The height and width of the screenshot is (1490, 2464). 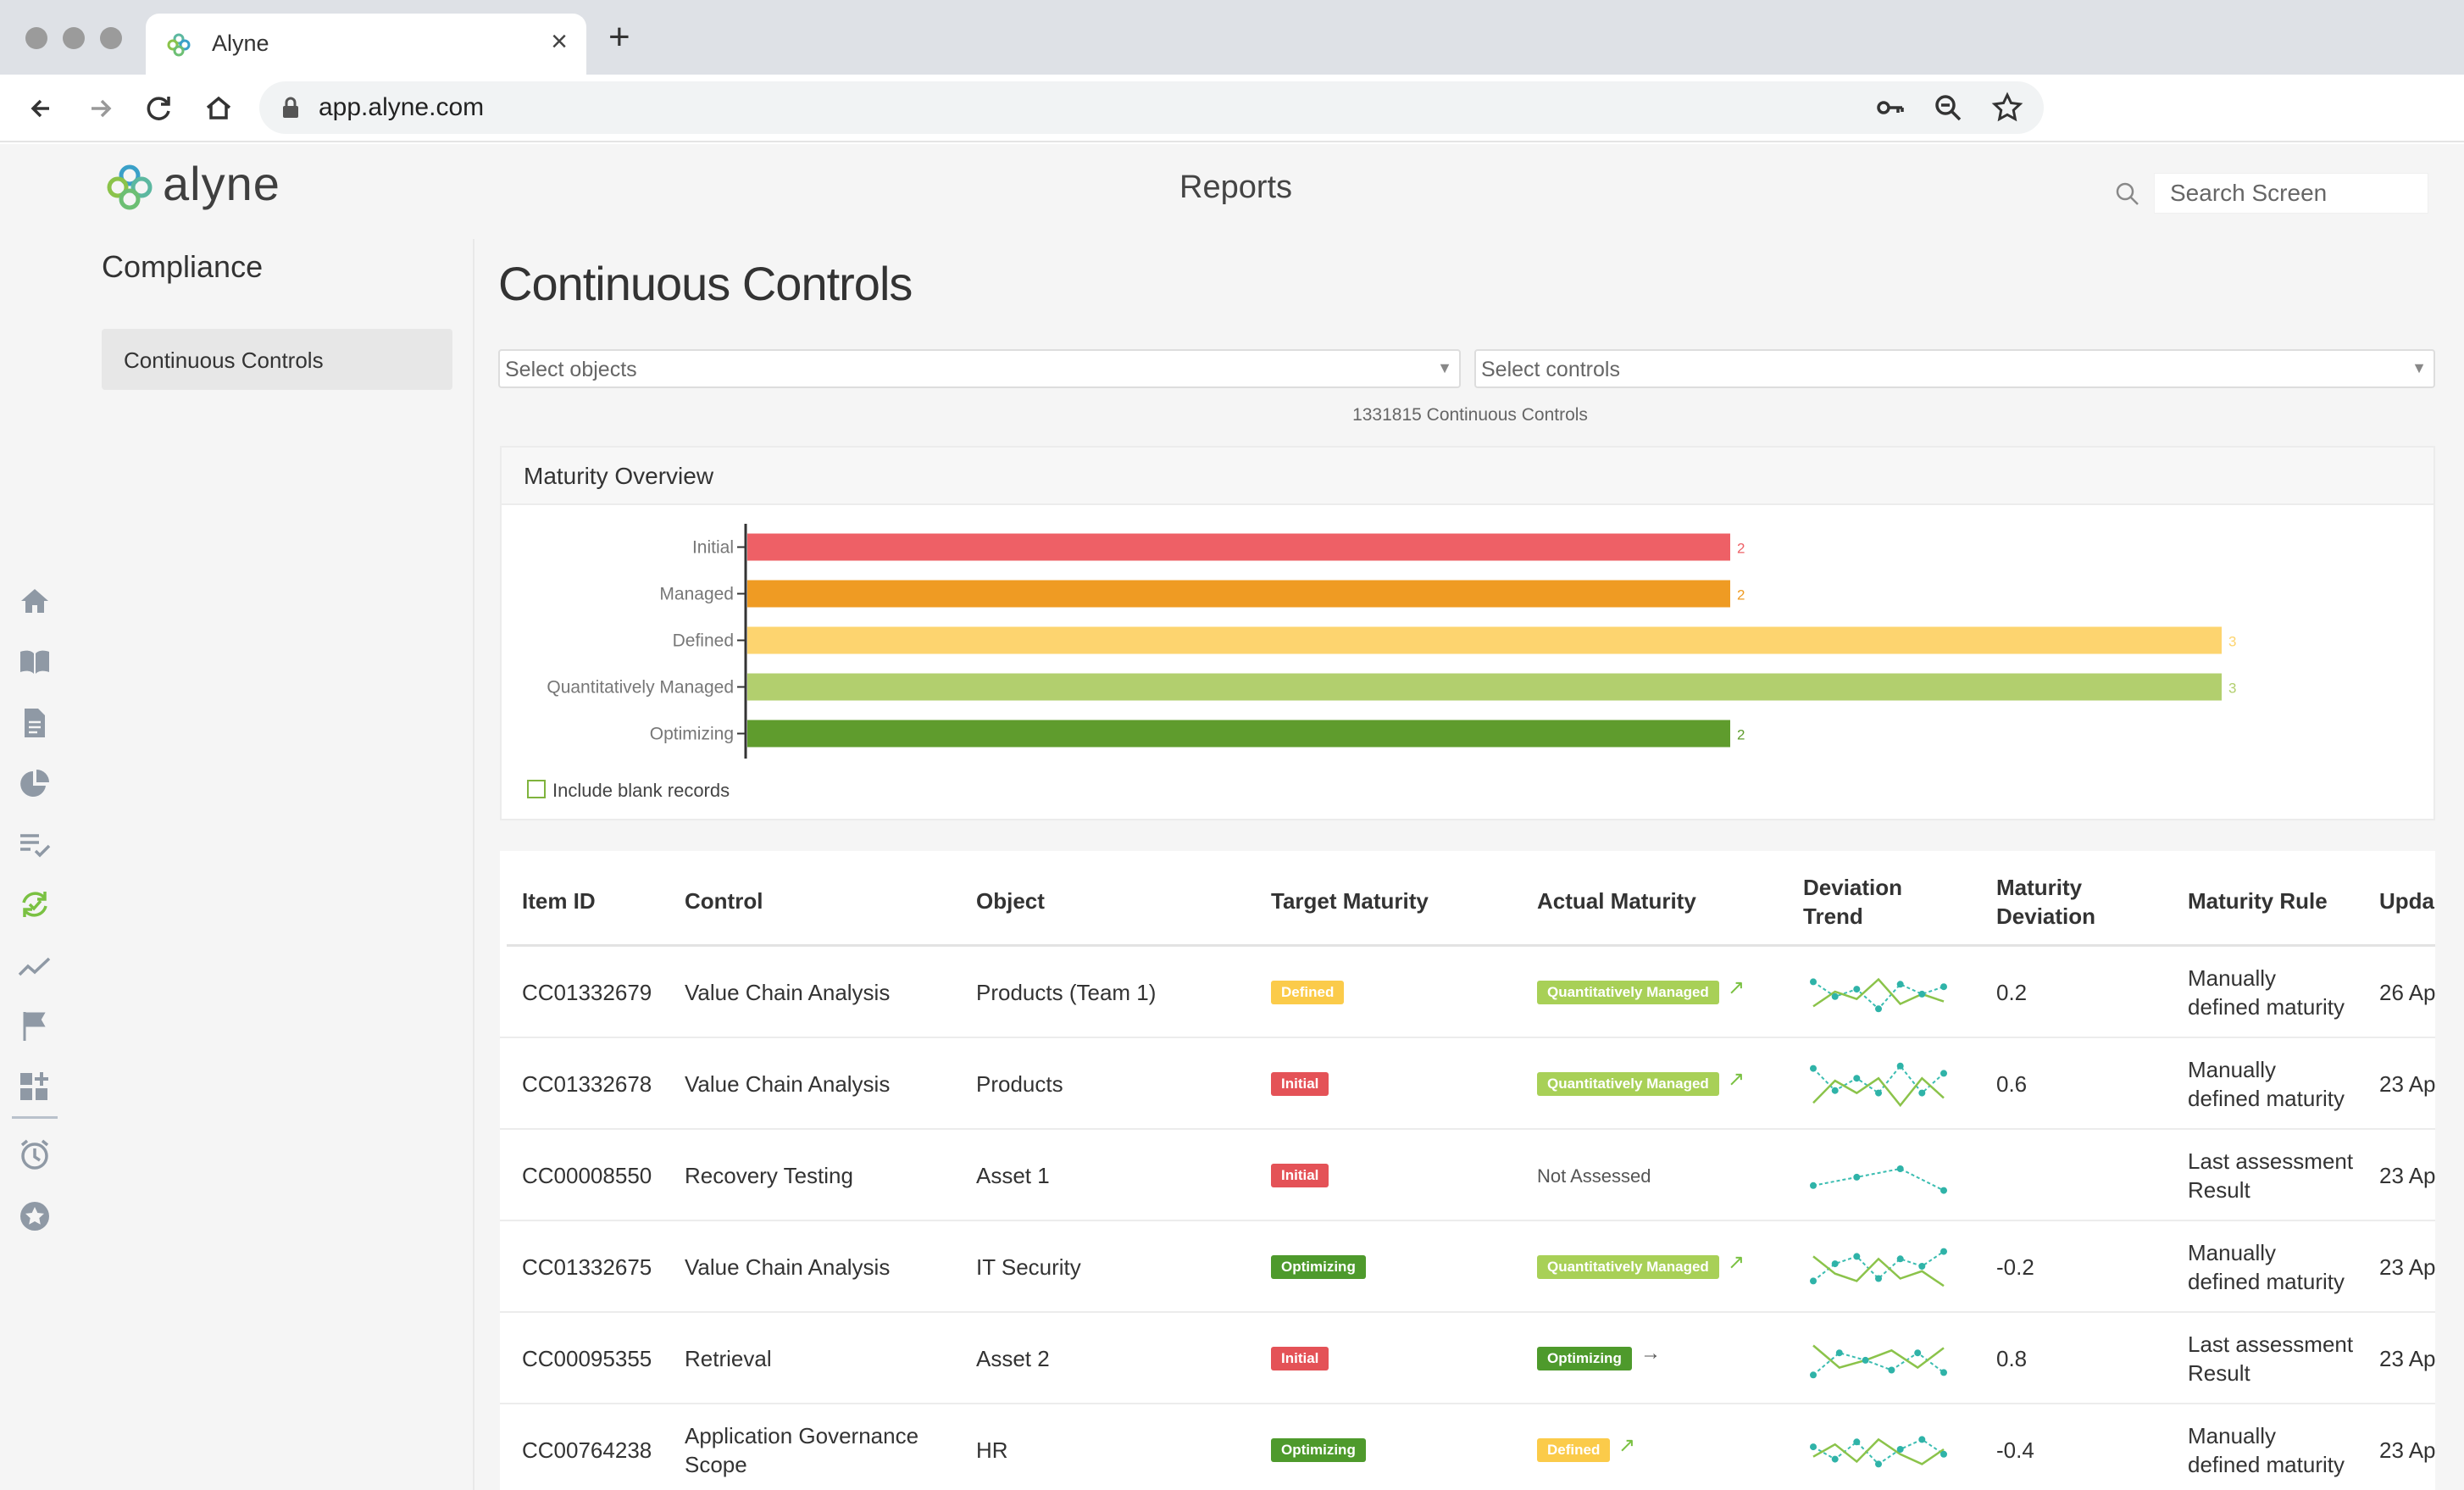 What do you see at coordinates (769, 1175) in the screenshot?
I see `cell-control: Recovery Testing` at bounding box center [769, 1175].